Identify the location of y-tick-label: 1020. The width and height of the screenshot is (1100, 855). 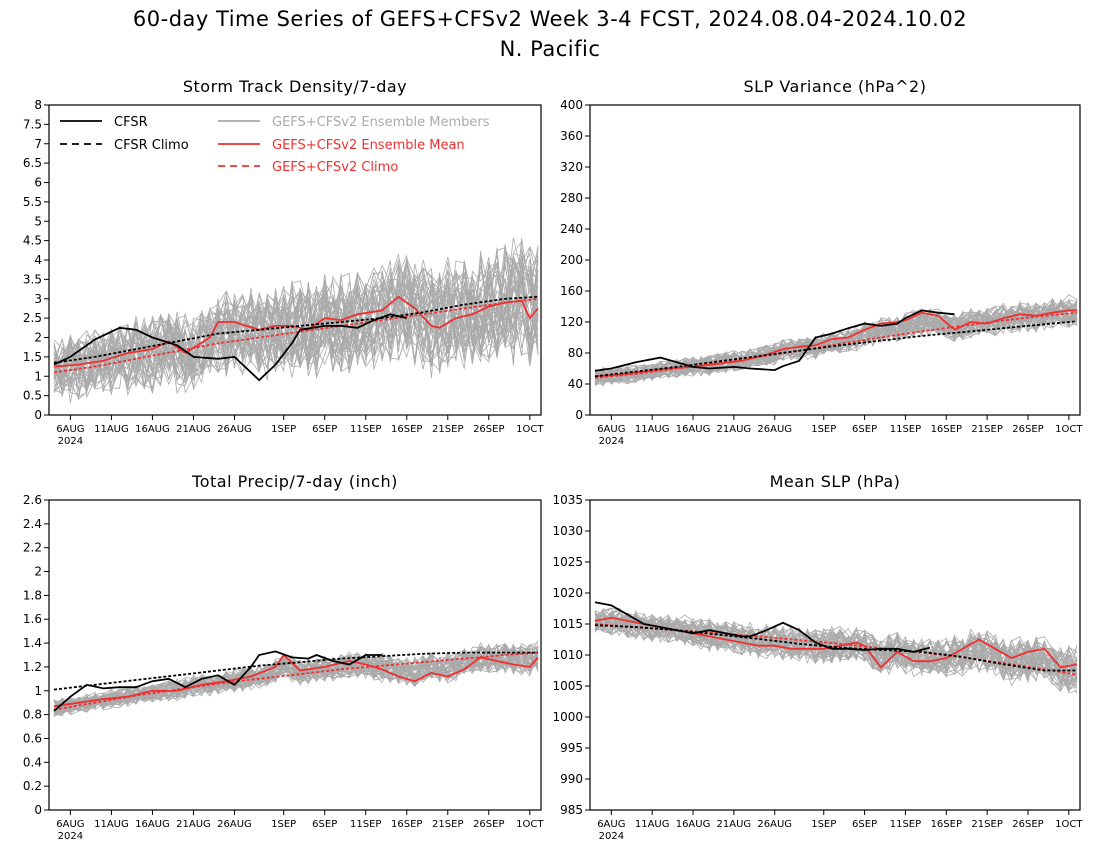
(567, 593).